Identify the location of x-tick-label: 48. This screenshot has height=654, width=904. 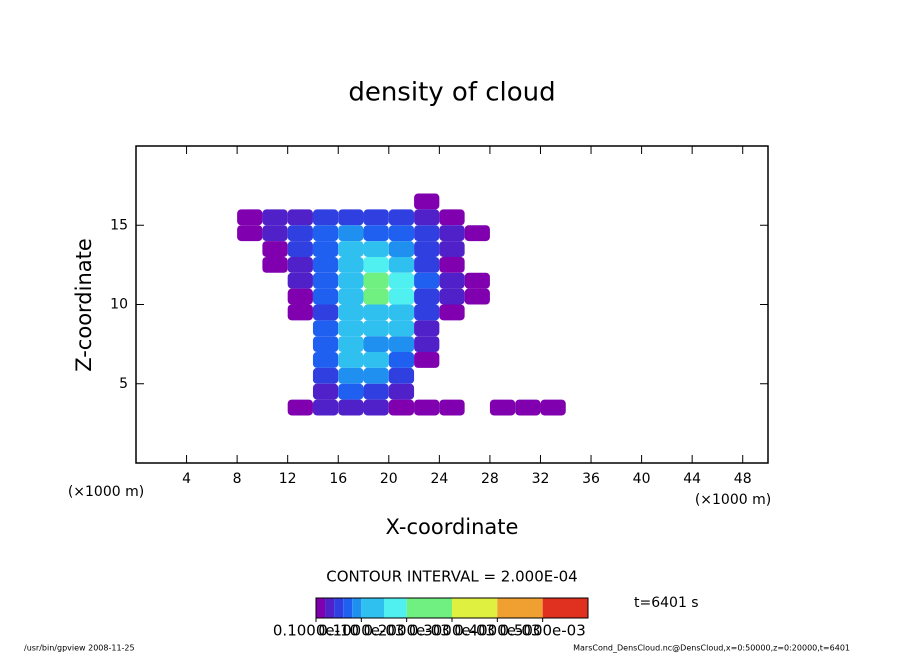
(743, 479).